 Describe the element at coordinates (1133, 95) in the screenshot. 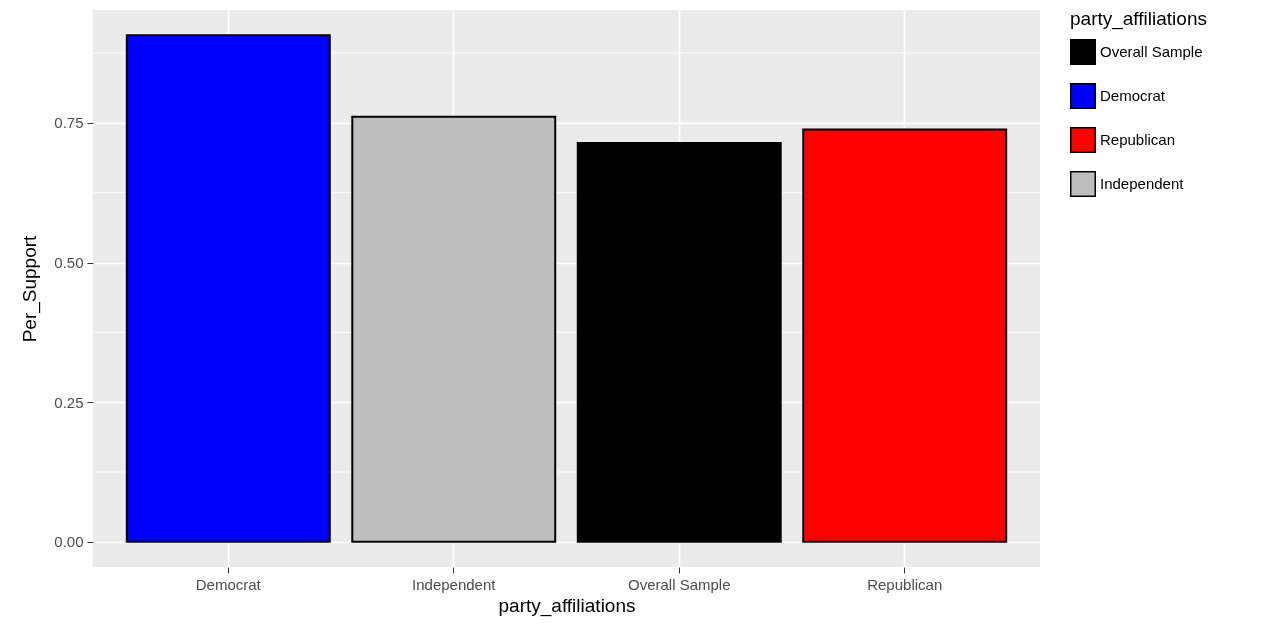

I see `legend-label: Democrat` at that location.